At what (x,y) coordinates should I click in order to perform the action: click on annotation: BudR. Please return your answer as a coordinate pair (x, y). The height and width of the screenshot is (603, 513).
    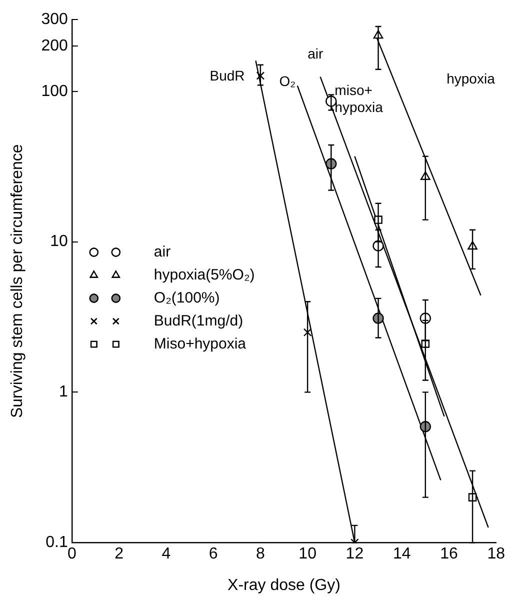
    Looking at the image, I should click on (227, 76).